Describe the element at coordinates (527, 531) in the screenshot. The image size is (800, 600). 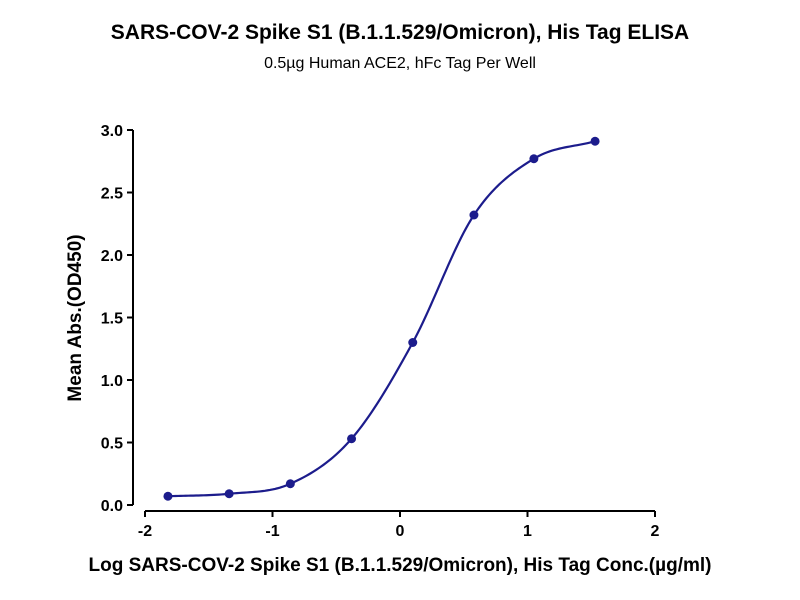
I see `x-tick-label: 1` at that location.